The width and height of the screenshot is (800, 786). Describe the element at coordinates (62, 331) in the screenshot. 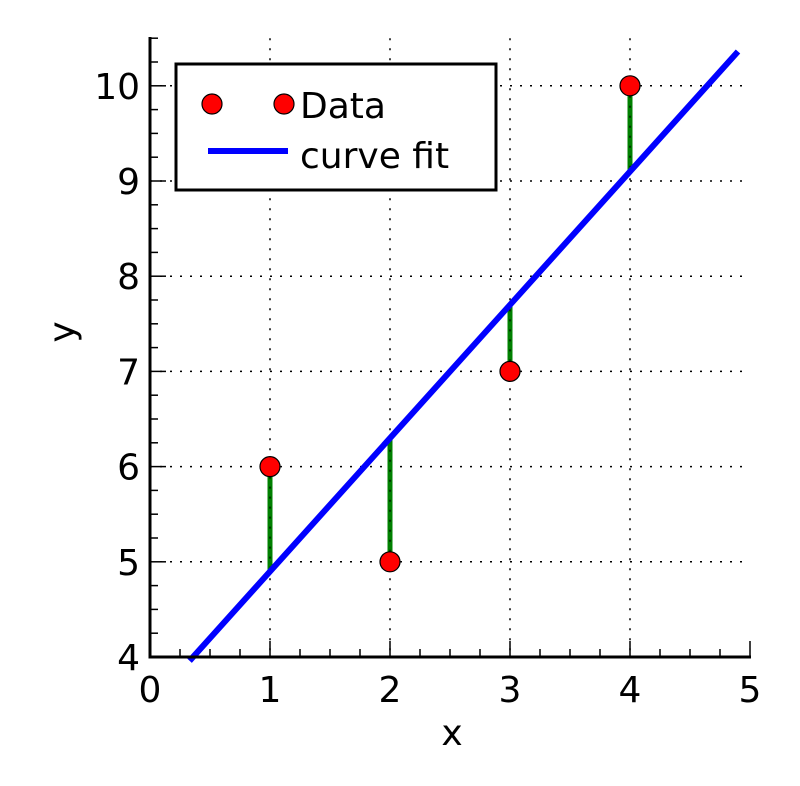

I see `y-axis-label: y` at that location.